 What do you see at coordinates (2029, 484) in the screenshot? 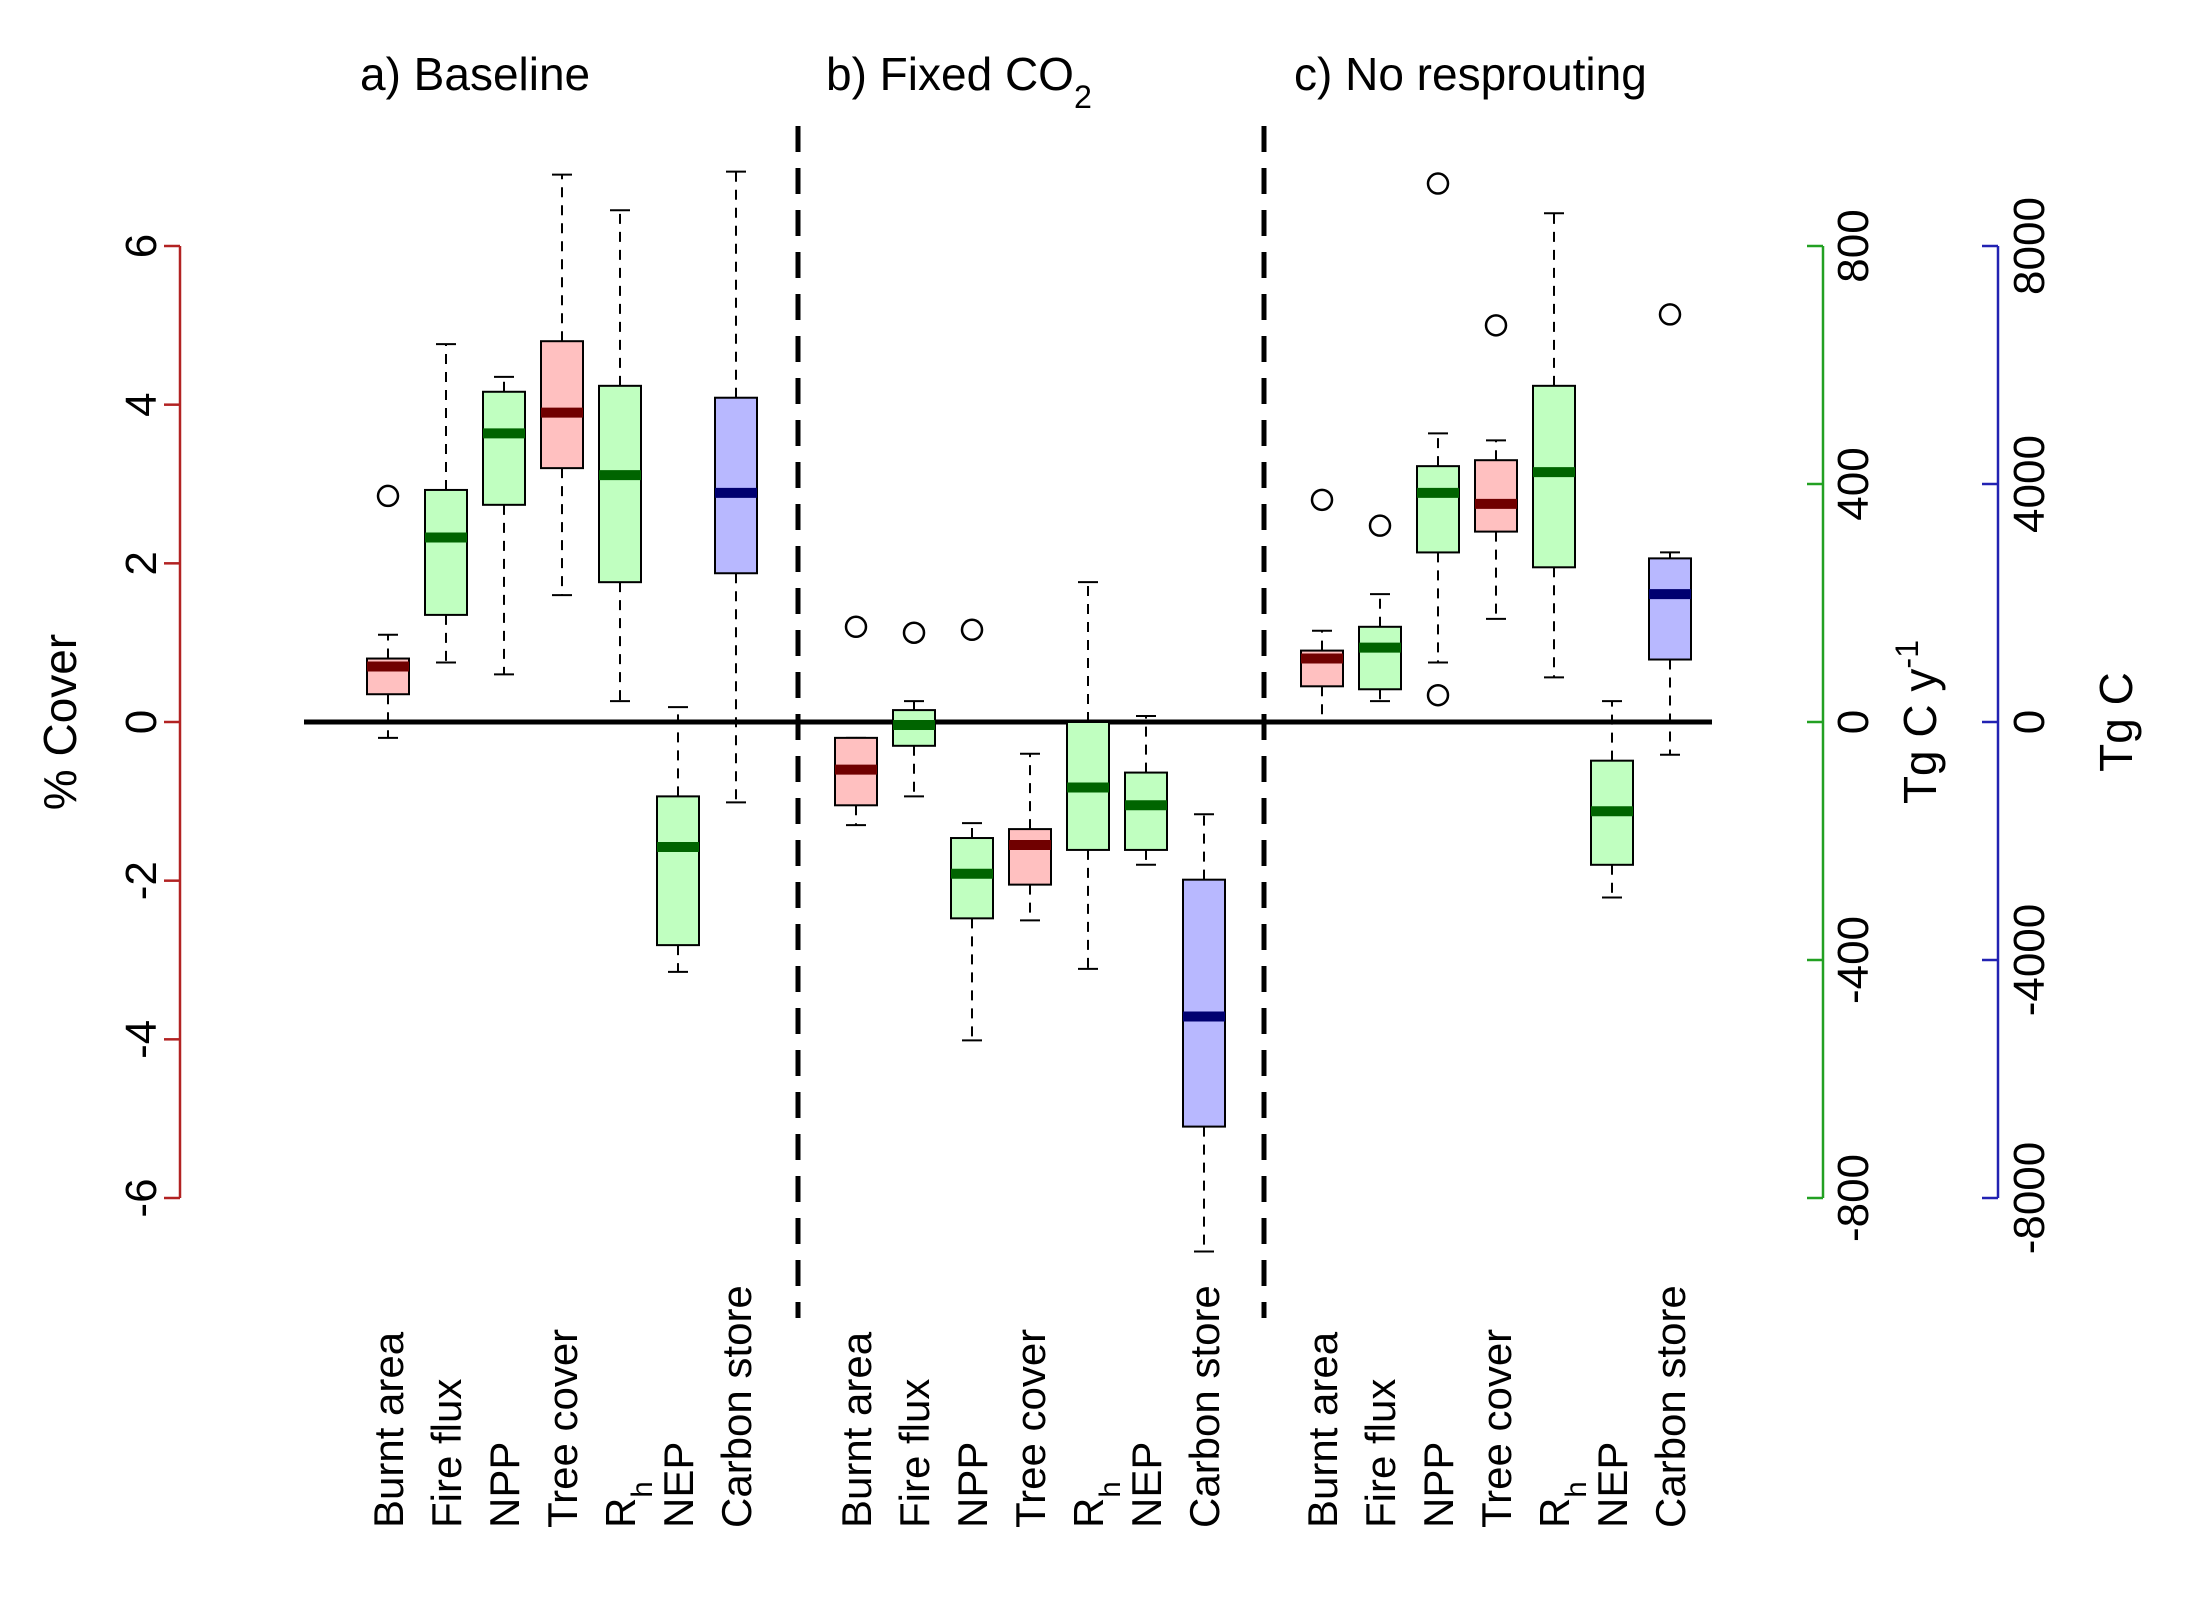
I see `axis-tick-label: 4000` at bounding box center [2029, 484].